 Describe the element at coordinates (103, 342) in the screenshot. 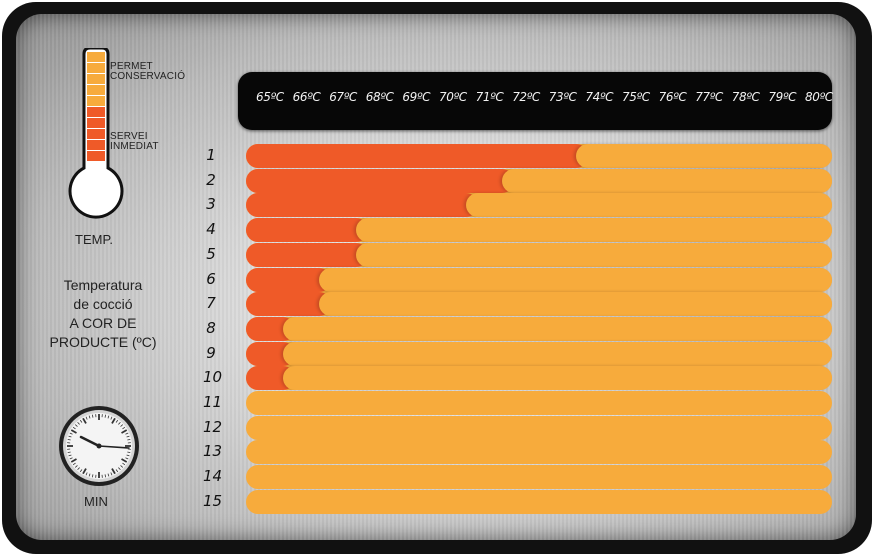

I see `title-line-4: PRODUCTE (ºC)` at that location.